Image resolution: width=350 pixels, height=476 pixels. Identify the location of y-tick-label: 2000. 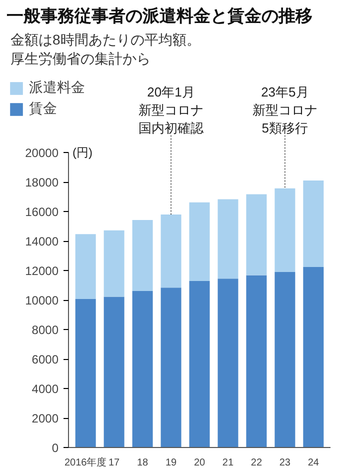
(45, 419).